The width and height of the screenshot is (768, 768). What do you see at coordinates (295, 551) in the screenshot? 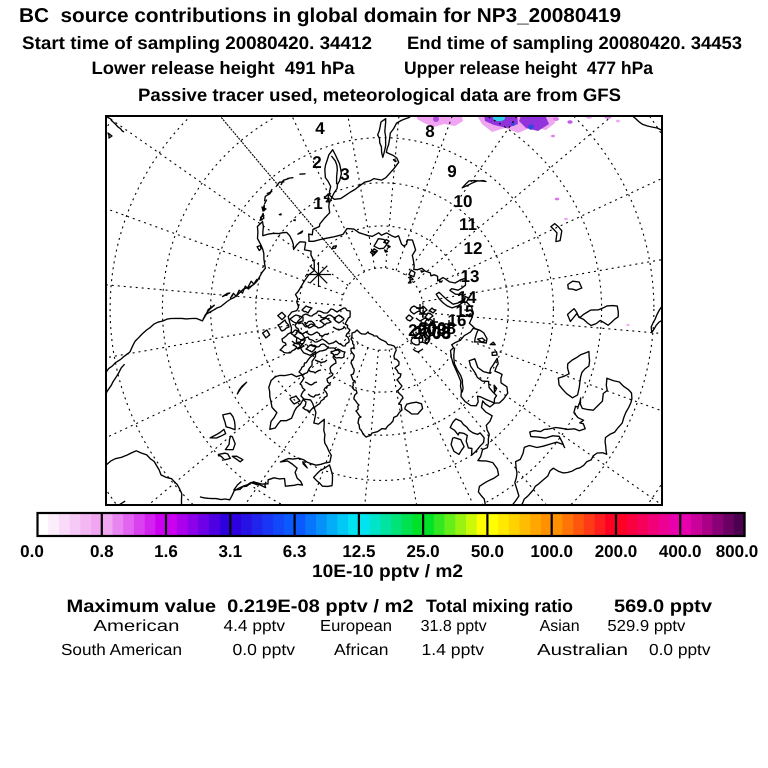
I see `svg-text: 6.3` at bounding box center [295, 551].